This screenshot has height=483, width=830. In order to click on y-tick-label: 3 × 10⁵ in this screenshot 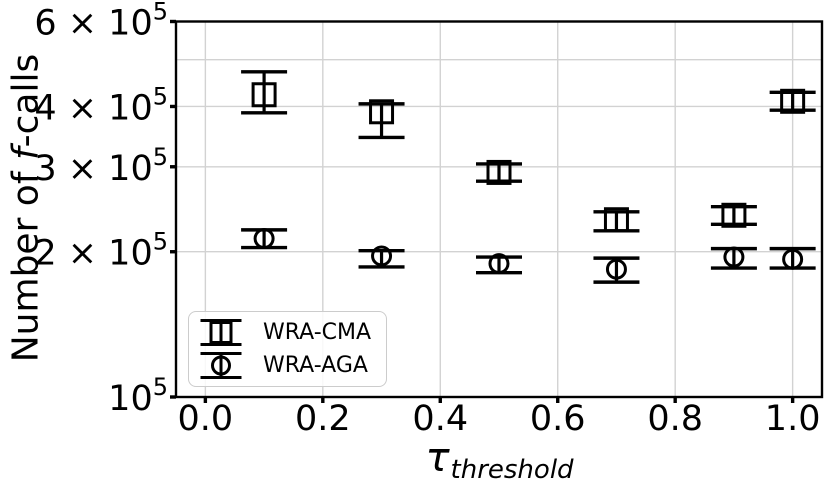, I will do `click(101, 166)`.